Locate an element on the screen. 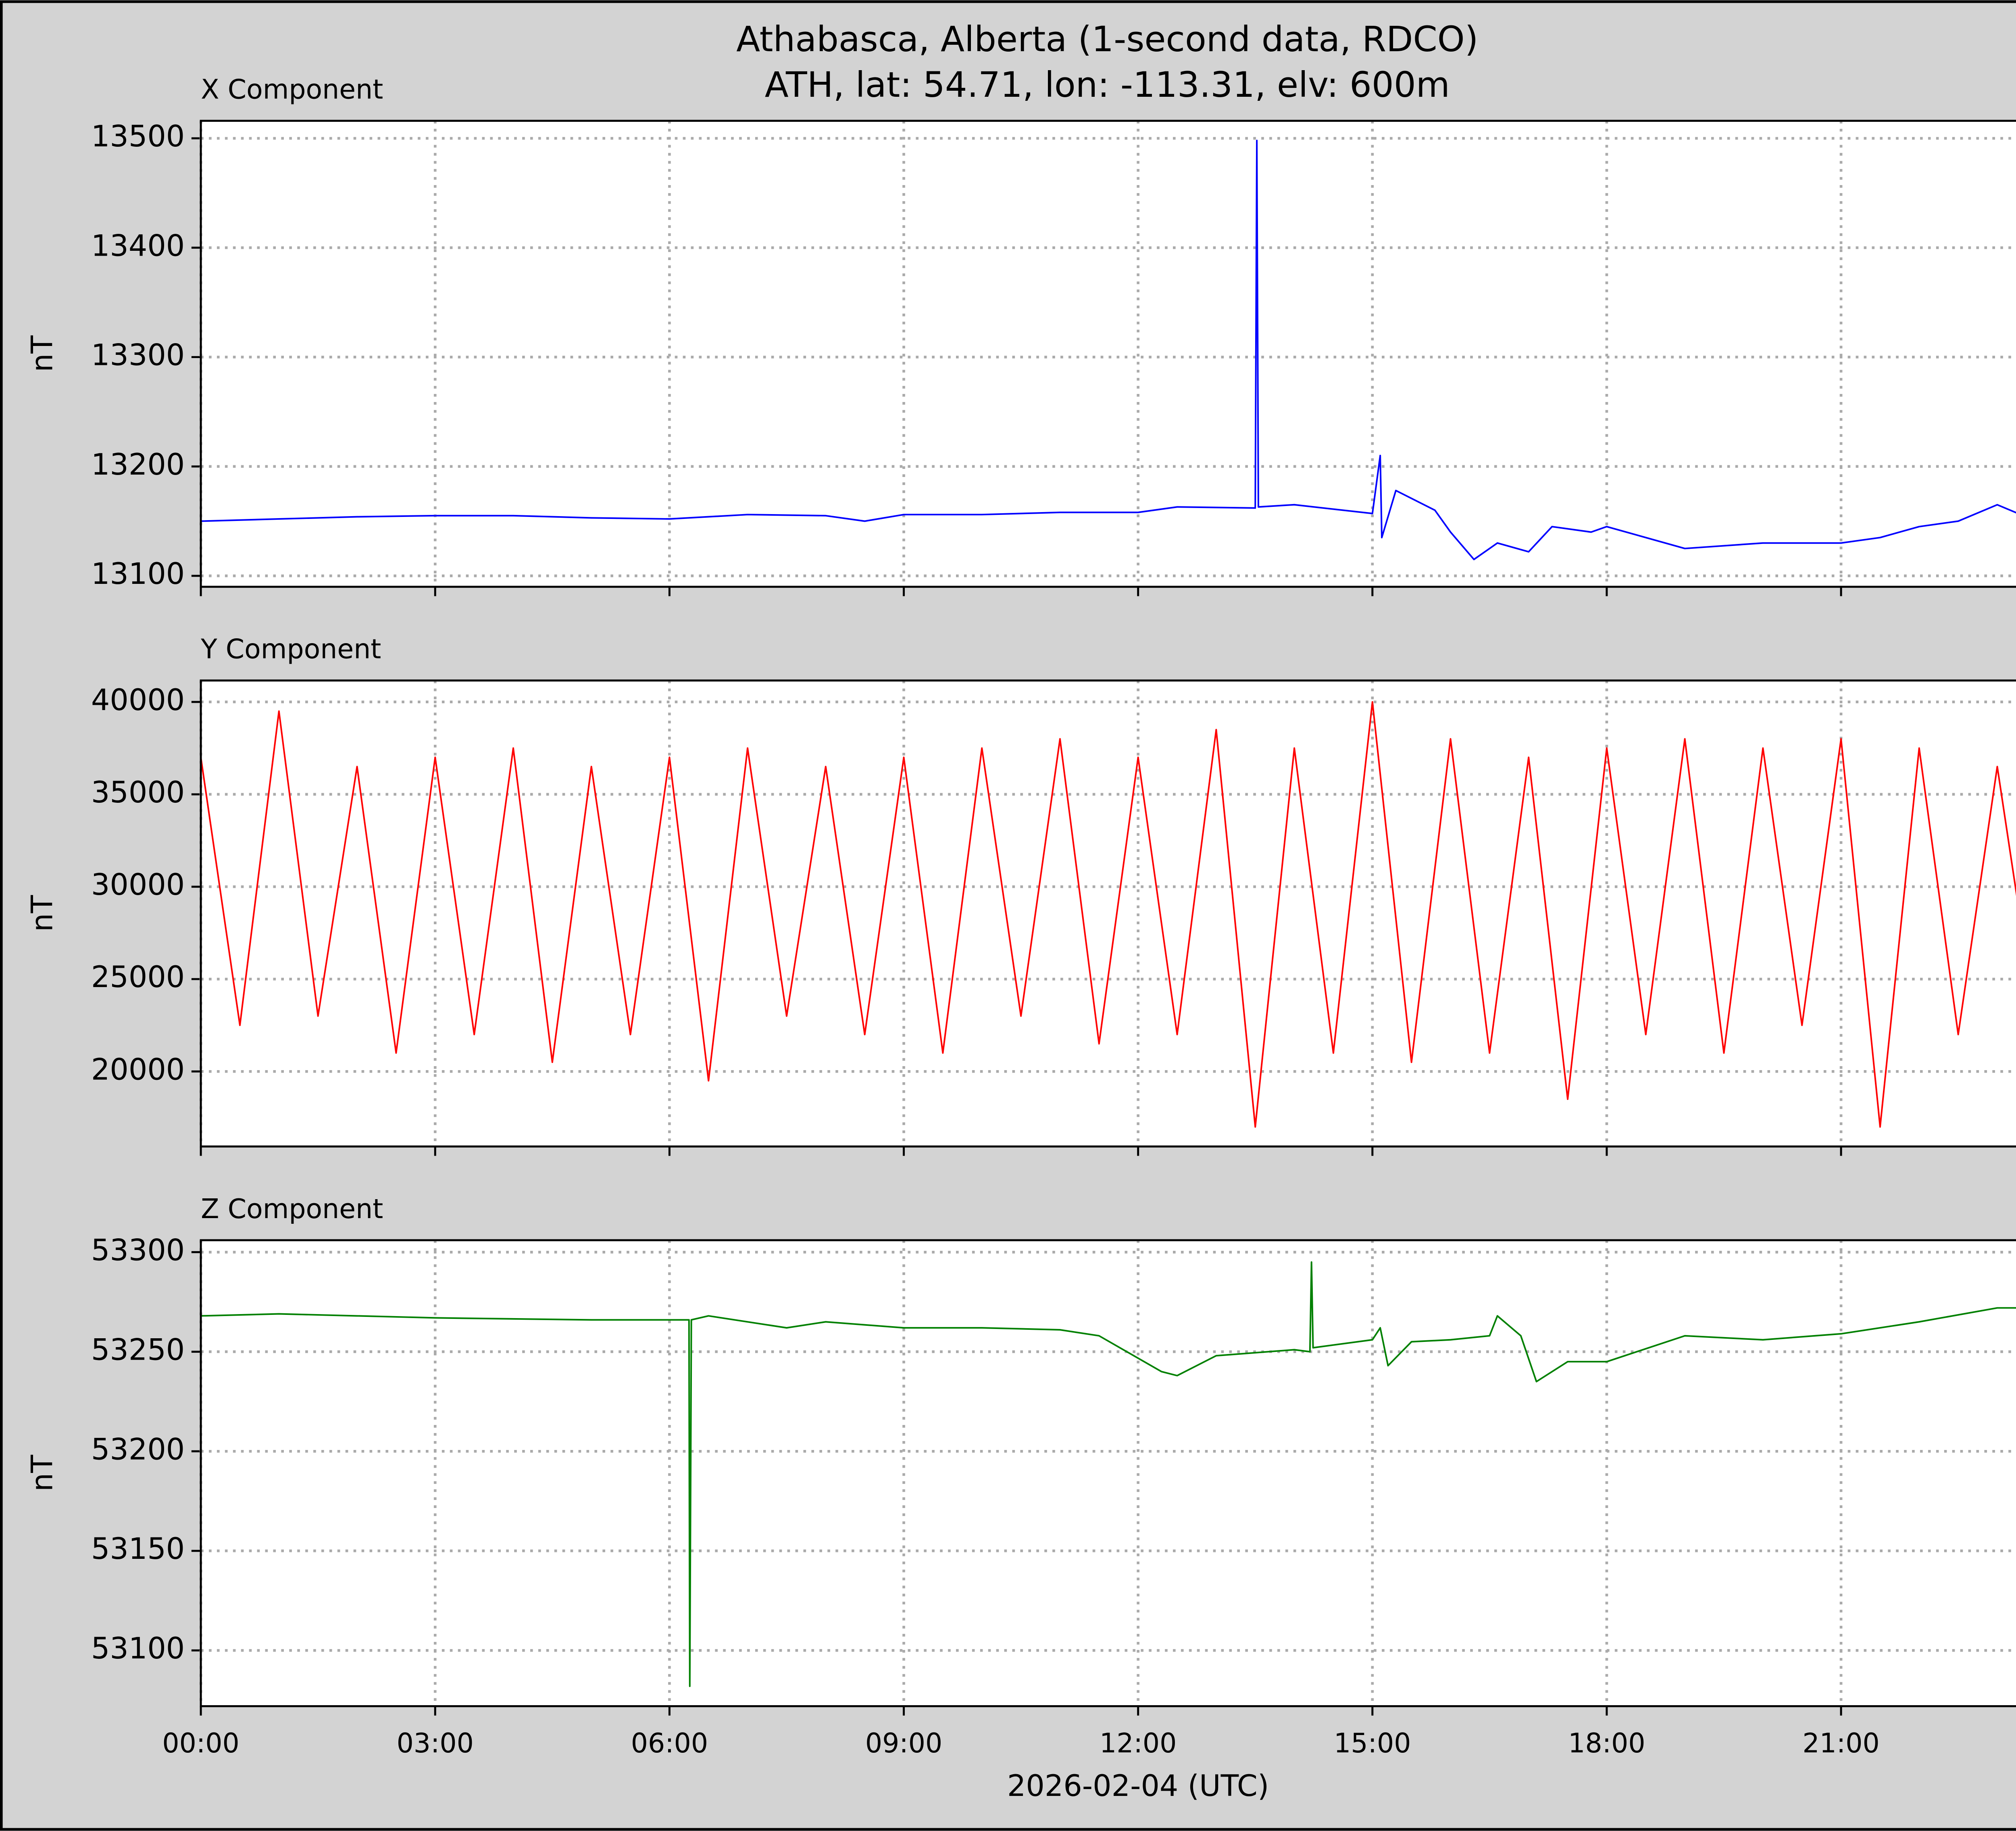 This screenshot has width=2016, height=1831. figure-subtitle: ATH, lat: 54.71, lon: -113.31, elv: 600m is located at coordinates (1107, 85).